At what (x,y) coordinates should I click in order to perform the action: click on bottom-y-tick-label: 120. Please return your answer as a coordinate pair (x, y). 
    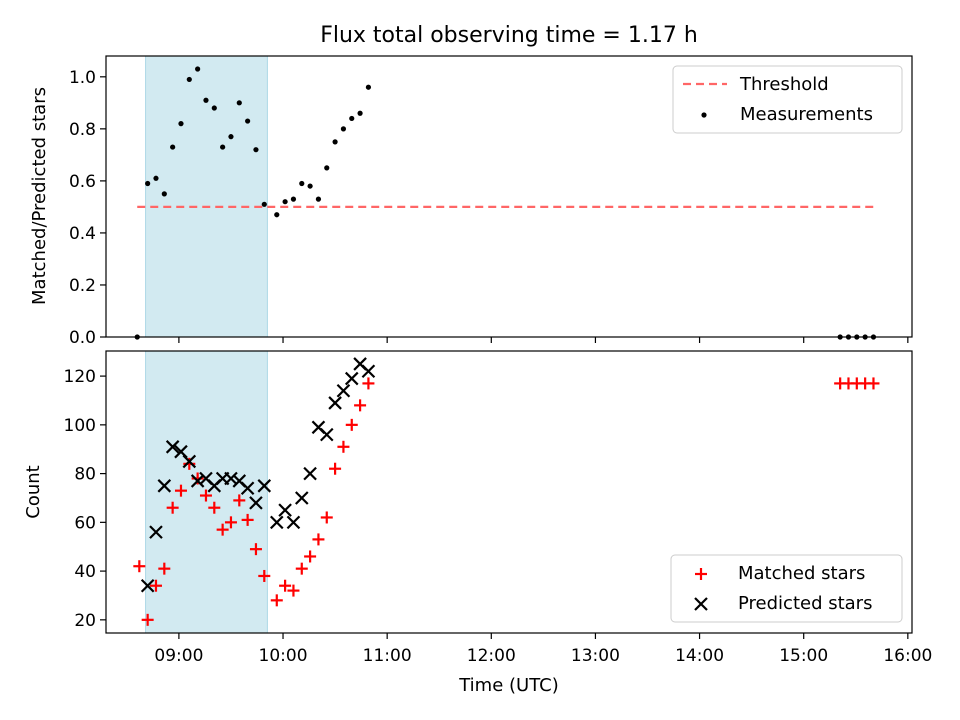
    Looking at the image, I should click on (80, 377).